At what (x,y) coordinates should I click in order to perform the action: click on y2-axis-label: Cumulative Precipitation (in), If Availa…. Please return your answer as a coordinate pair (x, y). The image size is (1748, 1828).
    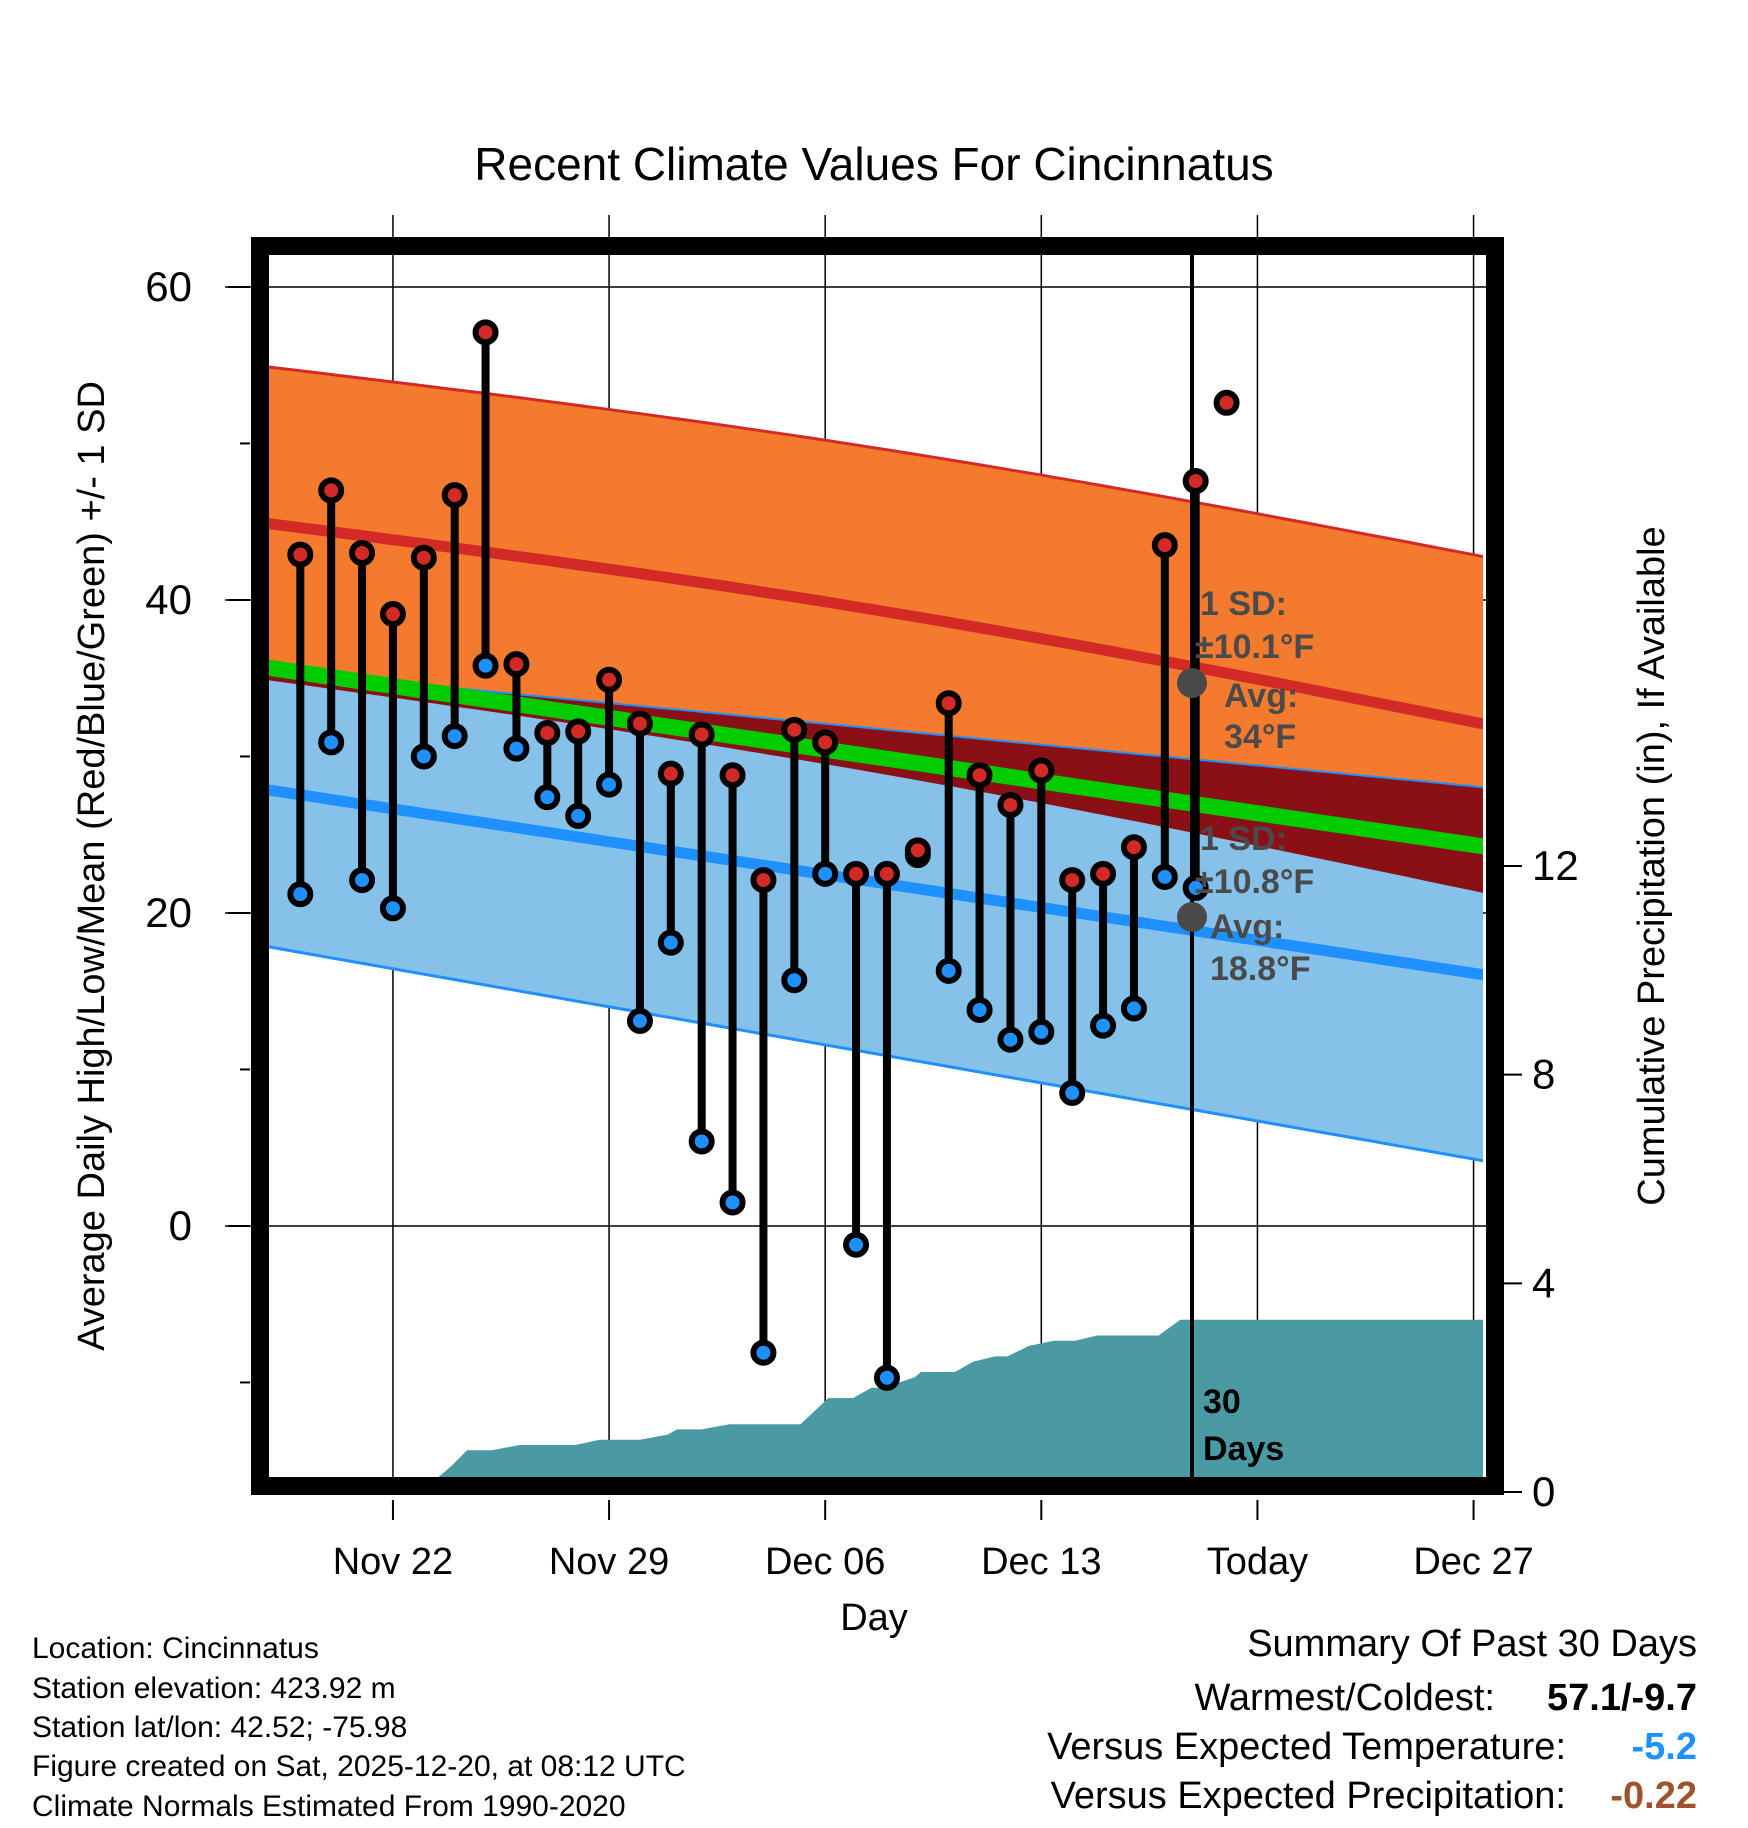
    Looking at the image, I should click on (1652, 865).